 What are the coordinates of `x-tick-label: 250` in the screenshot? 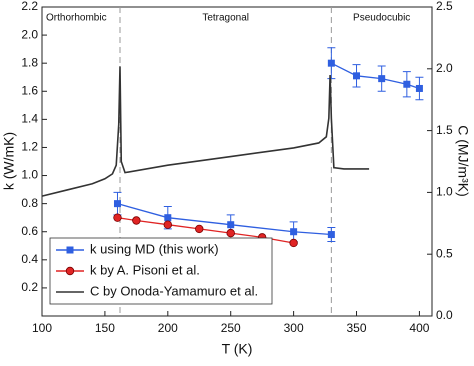 It's located at (231, 328).